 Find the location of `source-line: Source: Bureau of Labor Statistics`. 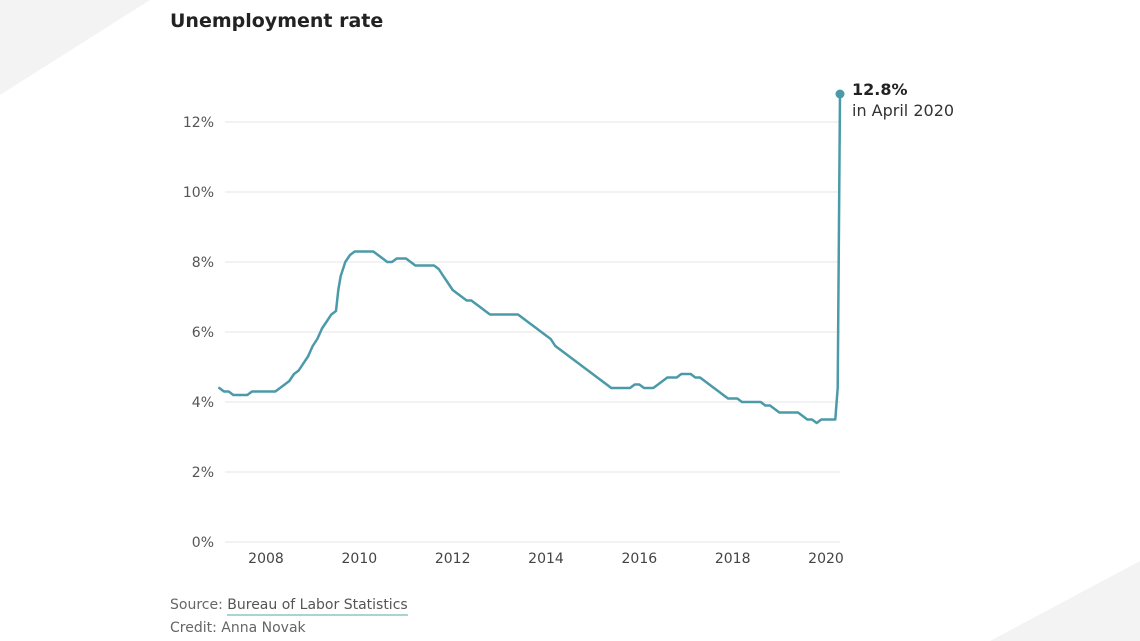

source-line: Source: Bureau of Labor Statistics is located at coordinates (289, 606).